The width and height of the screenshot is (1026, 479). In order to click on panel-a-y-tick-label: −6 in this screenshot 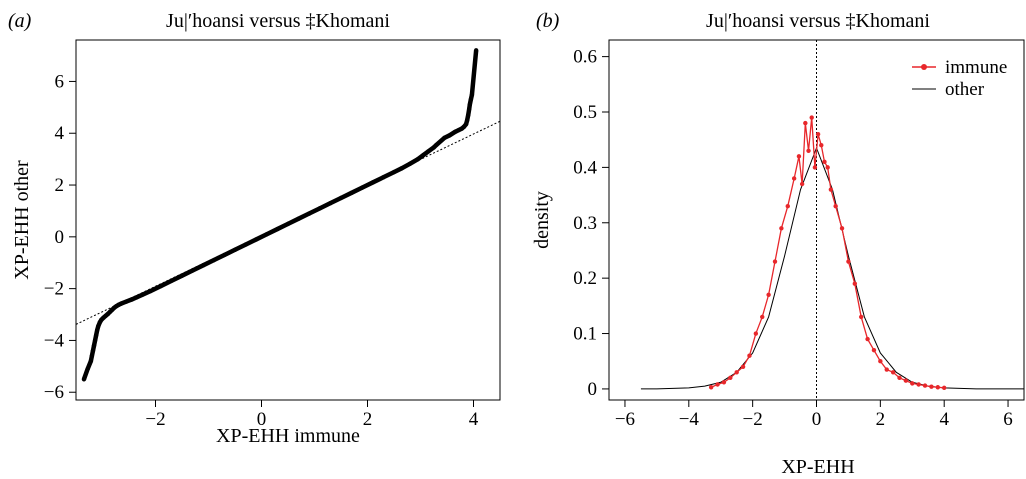, I will do `click(54, 392)`.